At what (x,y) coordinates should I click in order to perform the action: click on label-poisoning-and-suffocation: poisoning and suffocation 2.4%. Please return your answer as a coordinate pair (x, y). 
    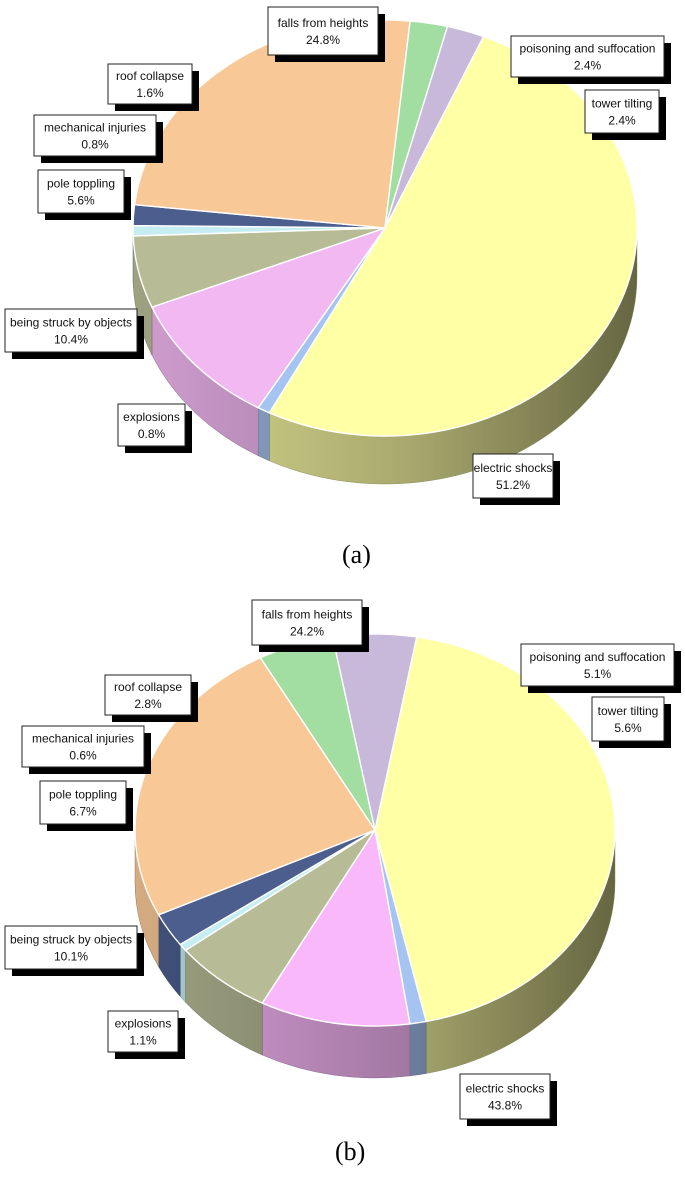
    Looking at the image, I should click on (590, 59).